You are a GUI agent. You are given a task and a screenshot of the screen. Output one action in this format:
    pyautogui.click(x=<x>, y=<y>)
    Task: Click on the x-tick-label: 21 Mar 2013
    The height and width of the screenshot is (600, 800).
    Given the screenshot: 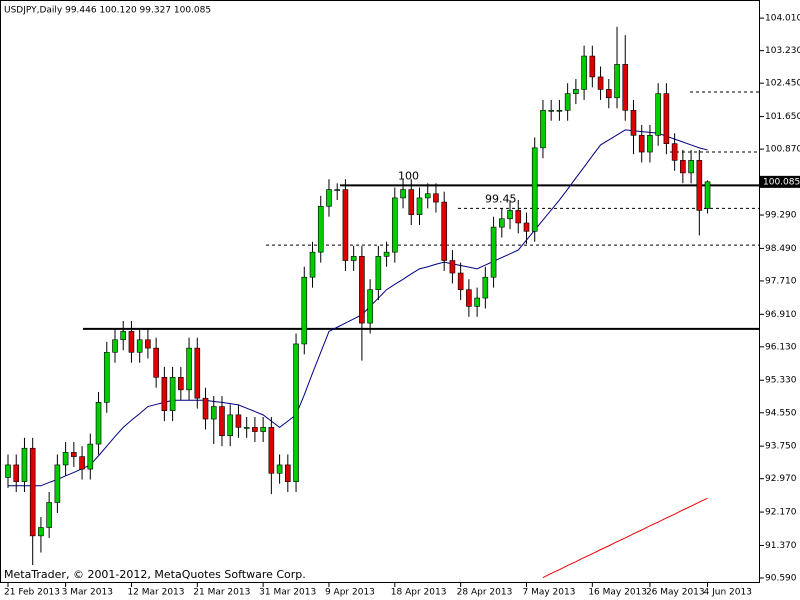 What is the action you would take?
    pyautogui.click(x=221, y=593)
    